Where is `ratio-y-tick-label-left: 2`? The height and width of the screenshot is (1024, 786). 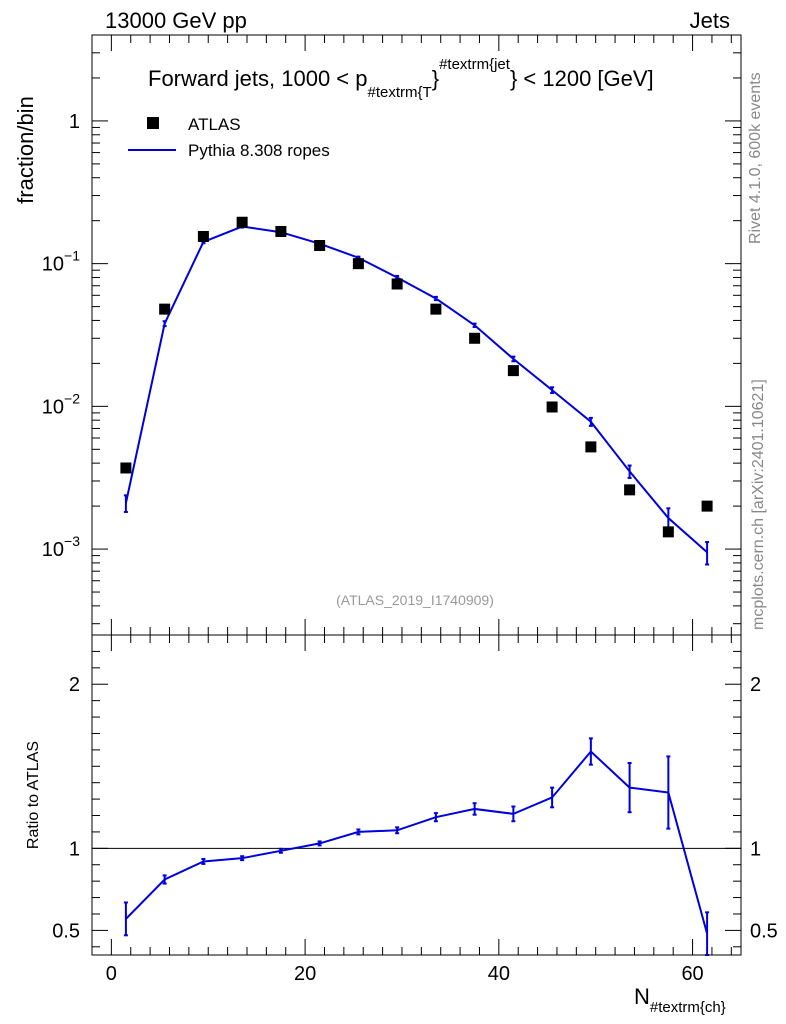
ratio-y-tick-label-left: 2 is located at coordinates (74, 685).